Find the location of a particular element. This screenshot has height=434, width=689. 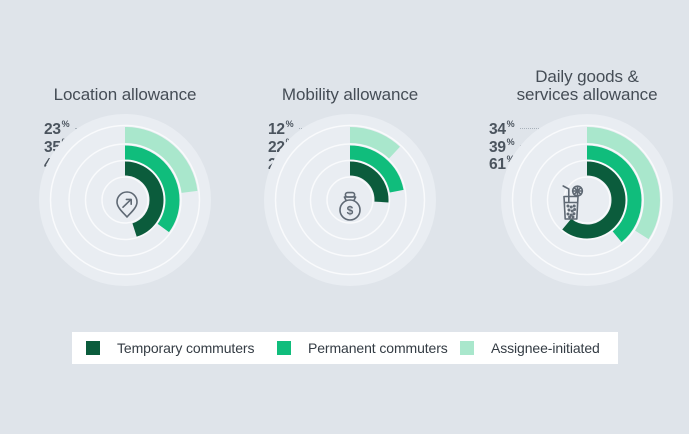

percent-value: 23 is located at coordinates (52, 129).